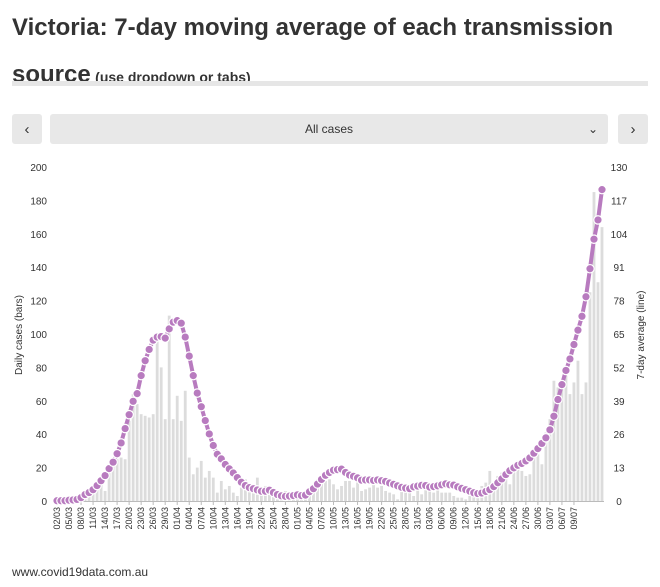 The width and height of the screenshot is (660, 587). Describe the element at coordinates (619, 402) in the screenshot. I see `y-right-tick-label: 39` at that location.